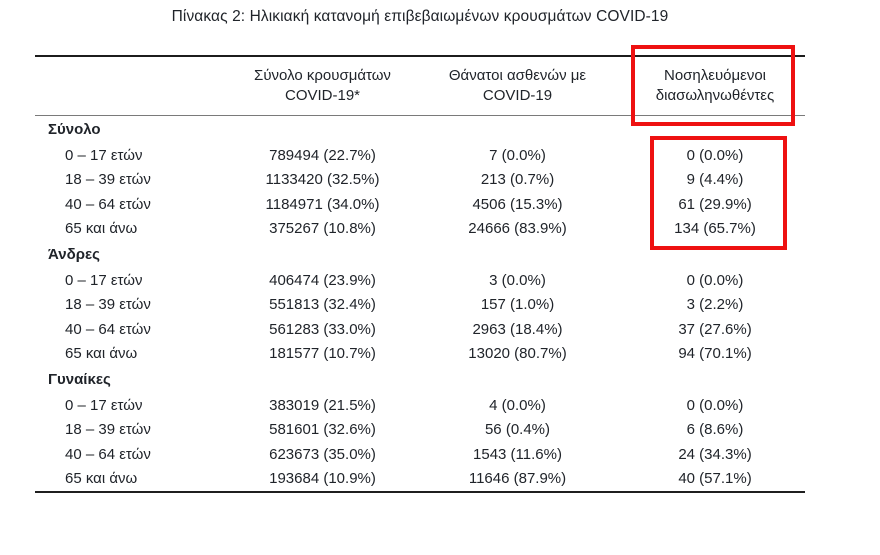 The width and height of the screenshot is (880, 555). Describe the element at coordinates (322, 305) in the screenshot. I see `cell-cases: 551813 (32.4%)` at that location.